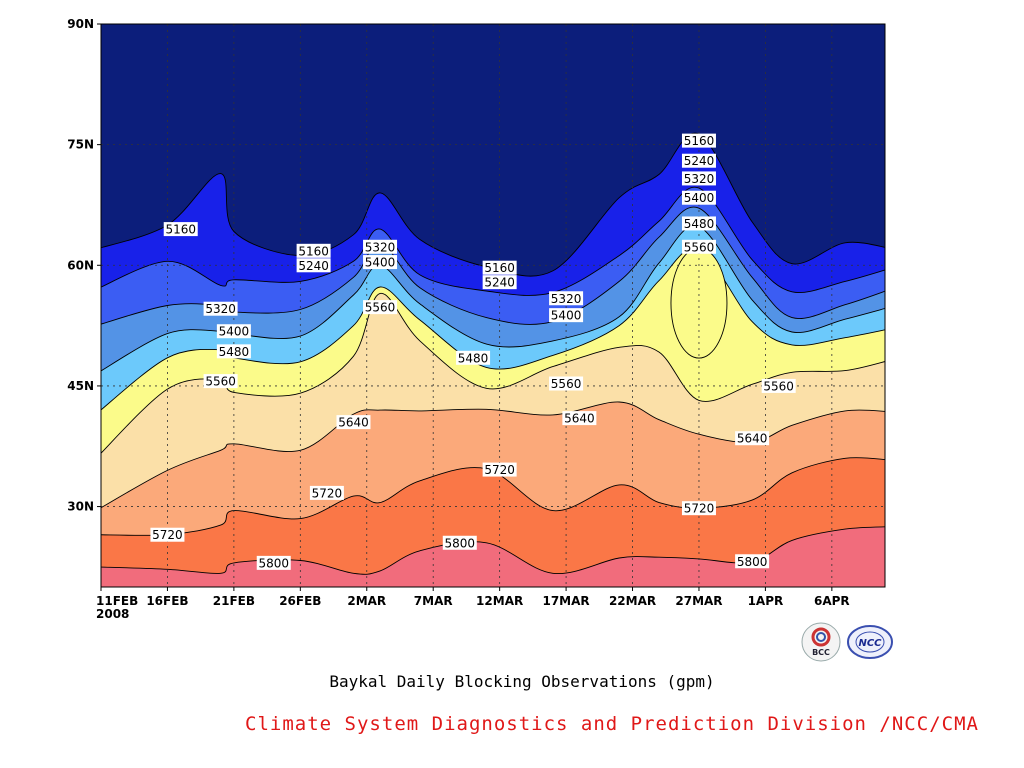 The height and width of the screenshot is (768, 1024). What do you see at coordinates (433, 601) in the screenshot?
I see `x-tick-label: 7MAR` at bounding box center [433, 601].